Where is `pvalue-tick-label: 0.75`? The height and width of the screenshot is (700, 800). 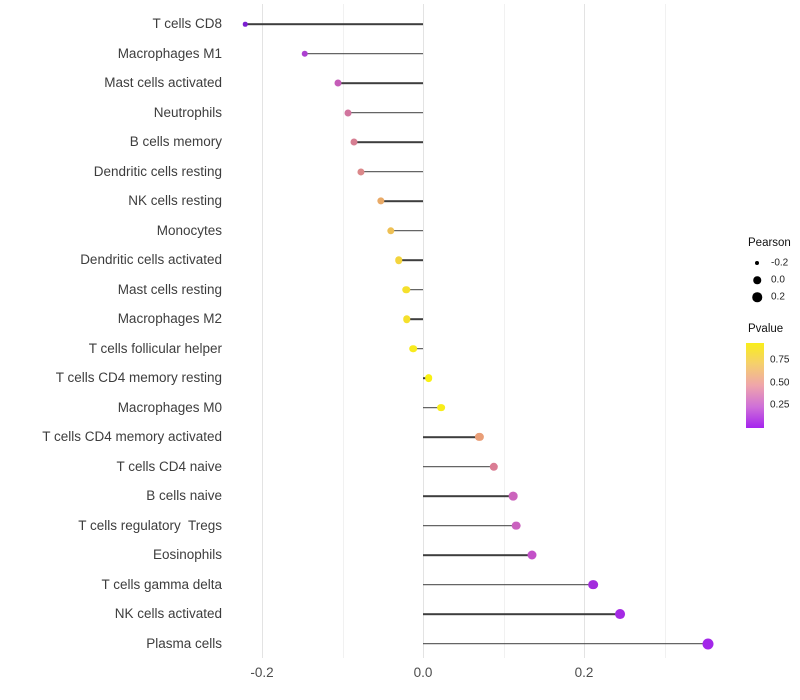
pvalue-tick-label: 0.75 is located at coordinates (780, 360).